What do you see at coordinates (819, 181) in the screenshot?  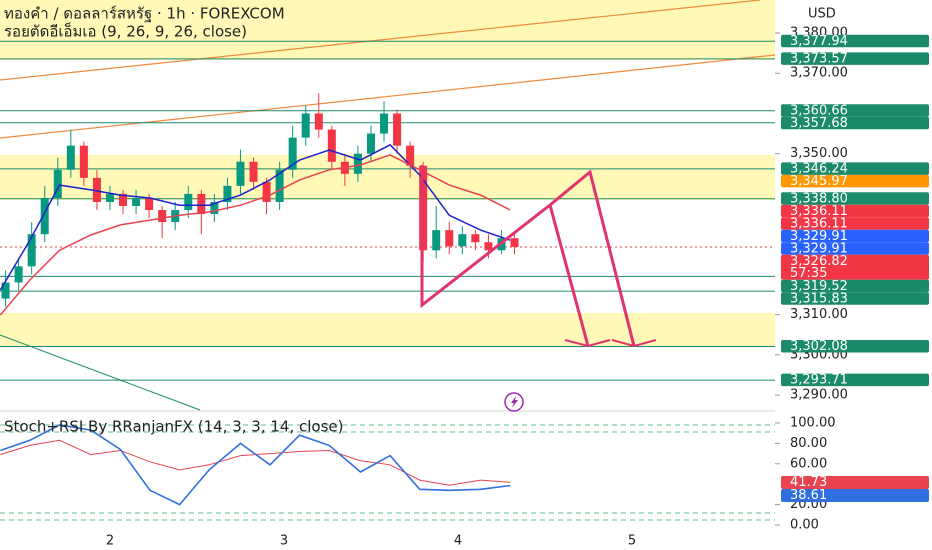 I see `price-badge-label: 3,345.97` at bounding box center [819, 181].